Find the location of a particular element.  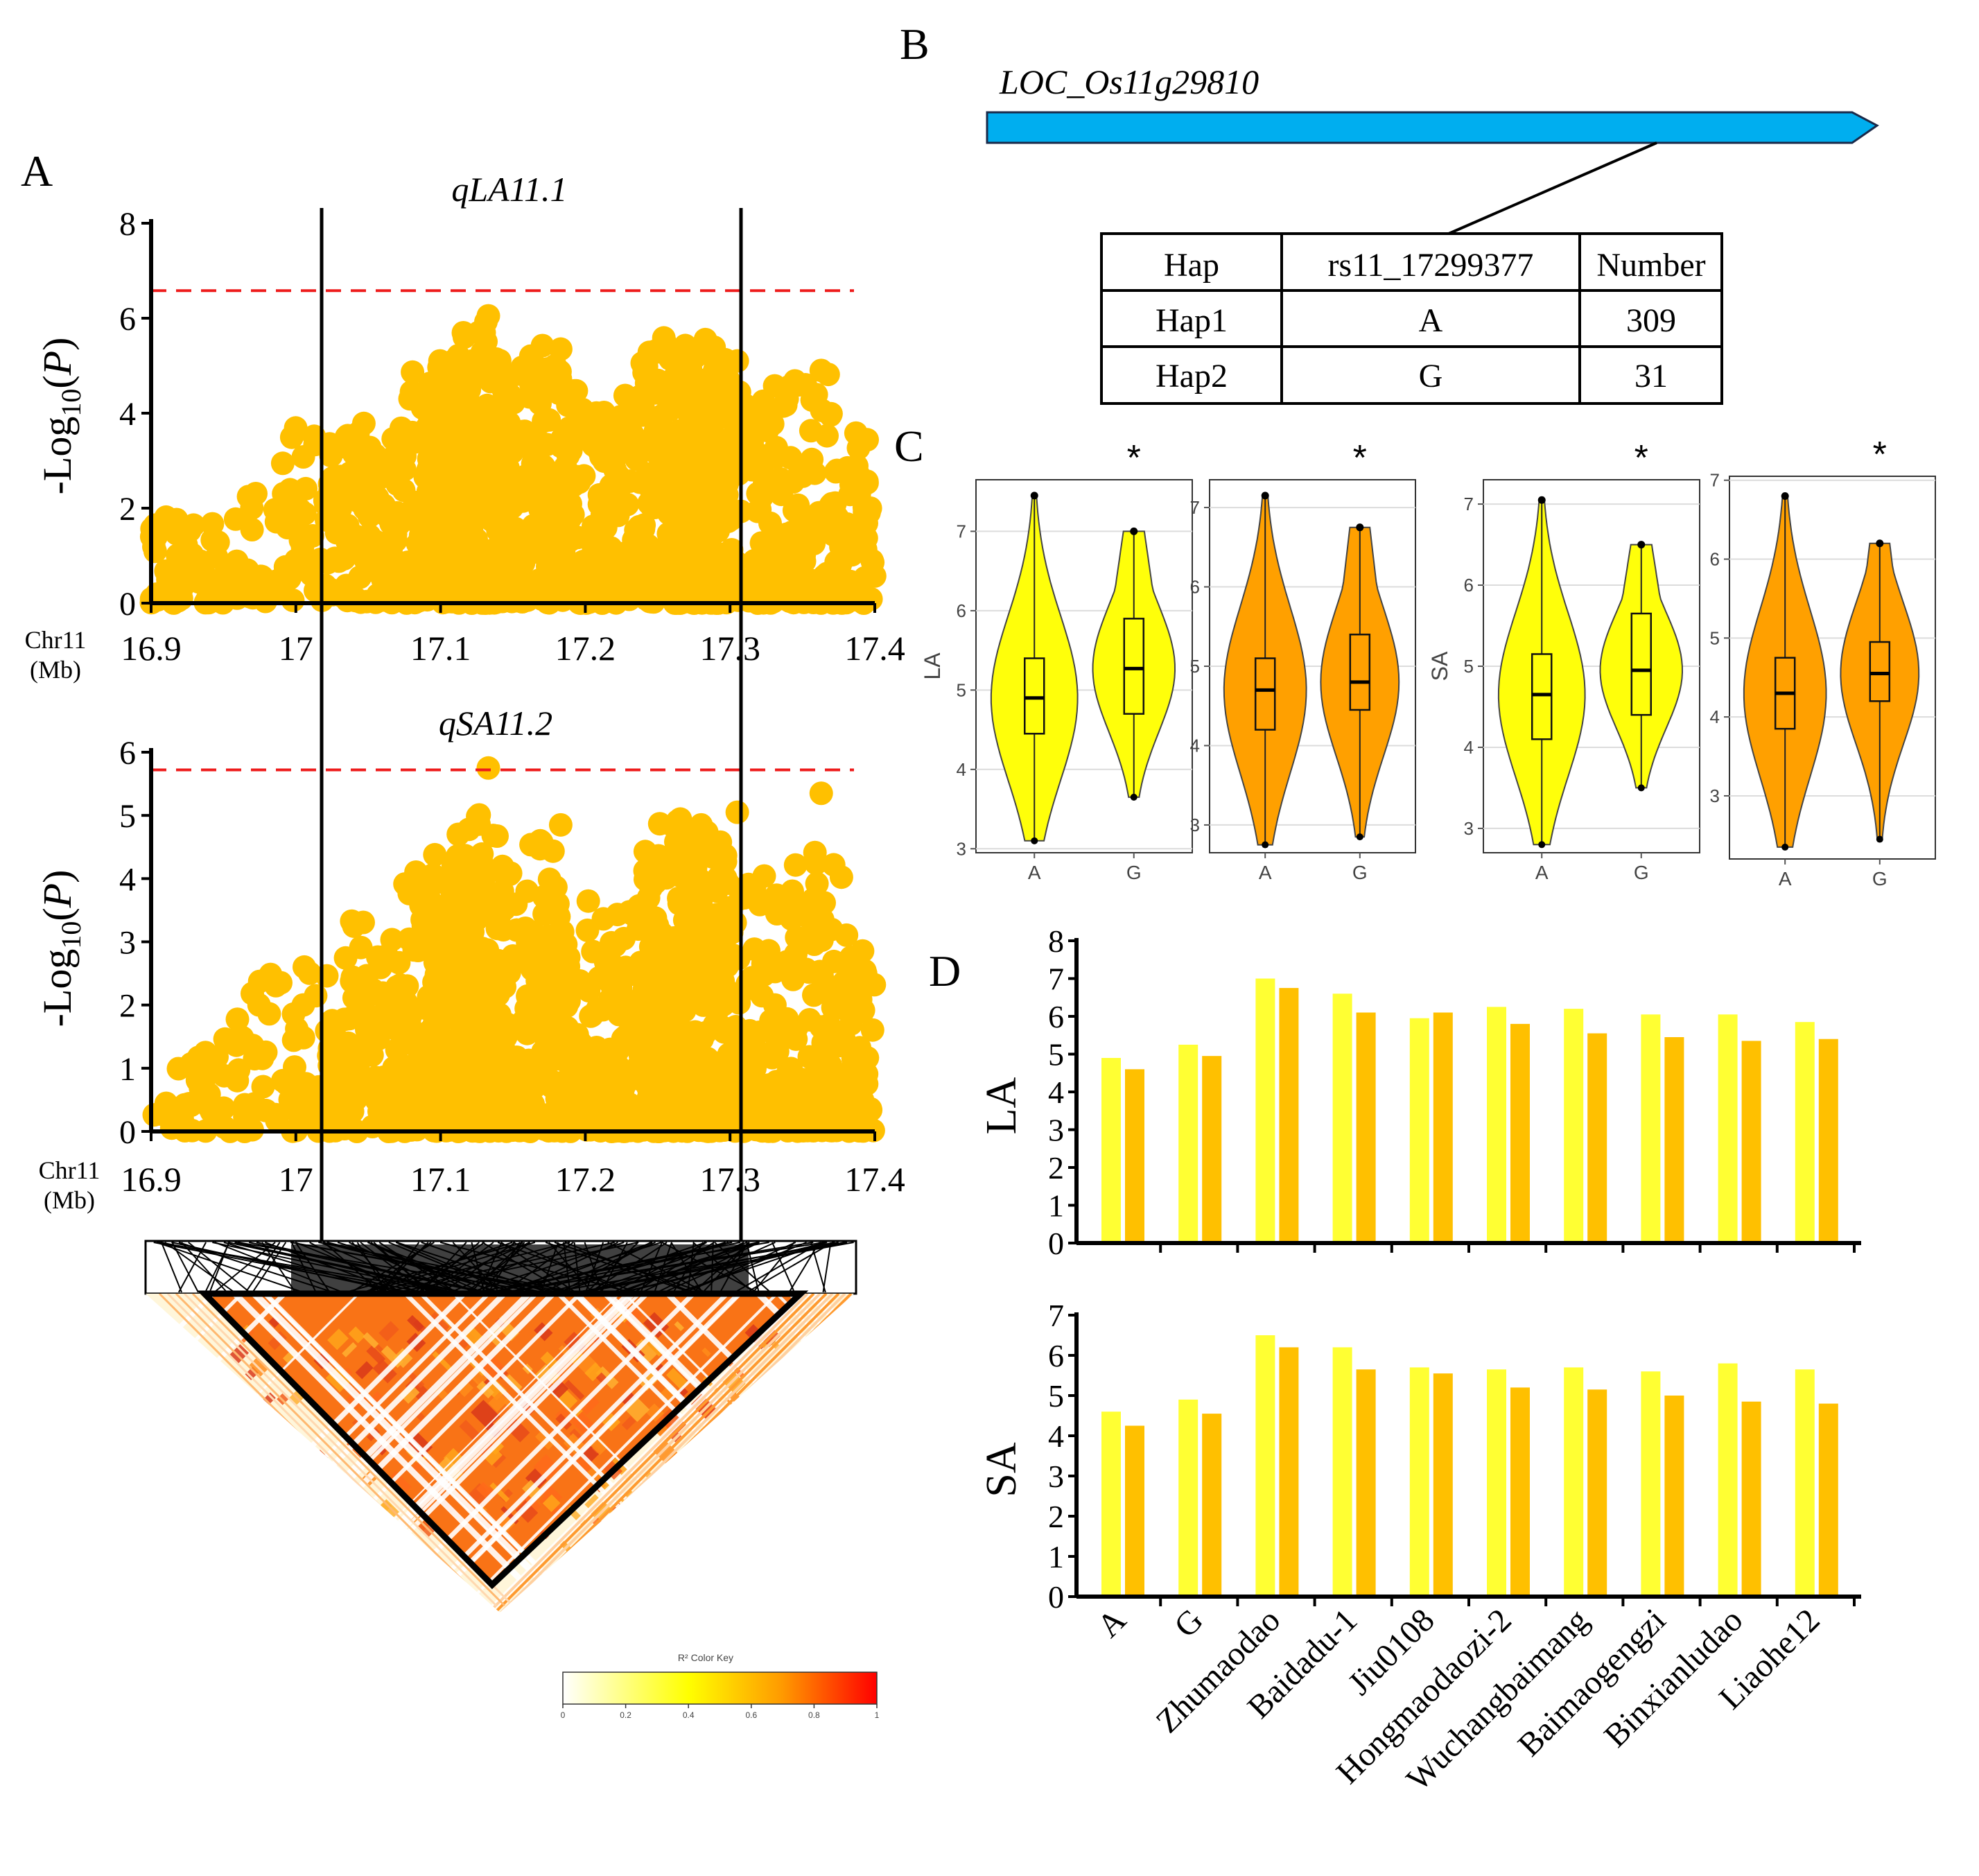

x-tick-label: A is located at coordinates (1785, 878).